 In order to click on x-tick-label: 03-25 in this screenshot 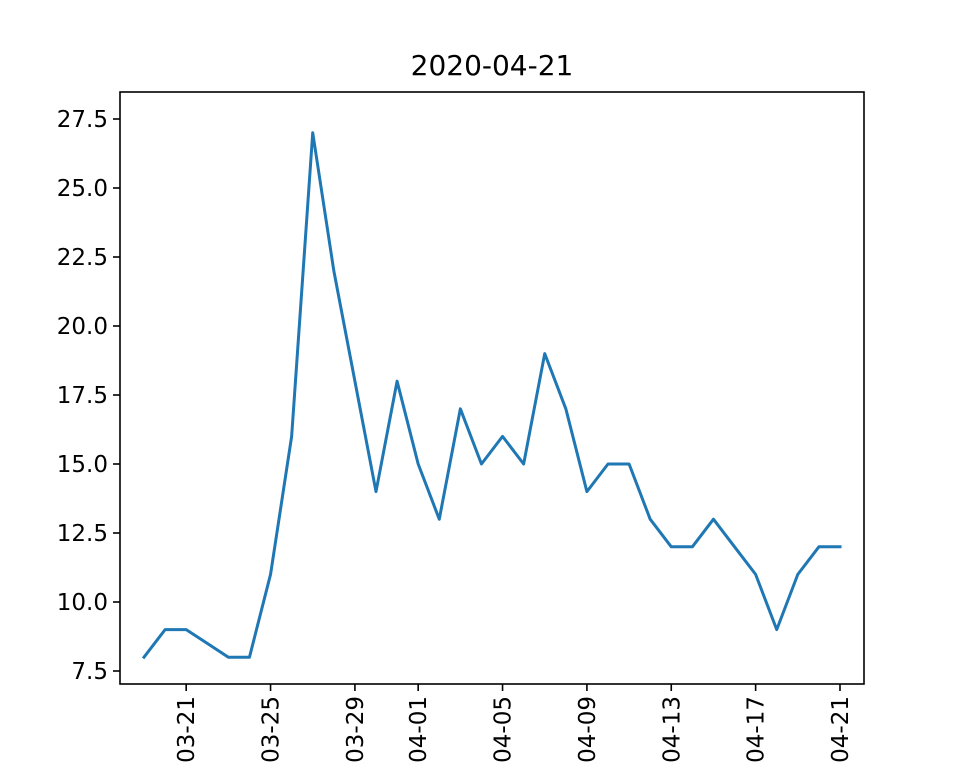, I will do `click(272, 729)`.